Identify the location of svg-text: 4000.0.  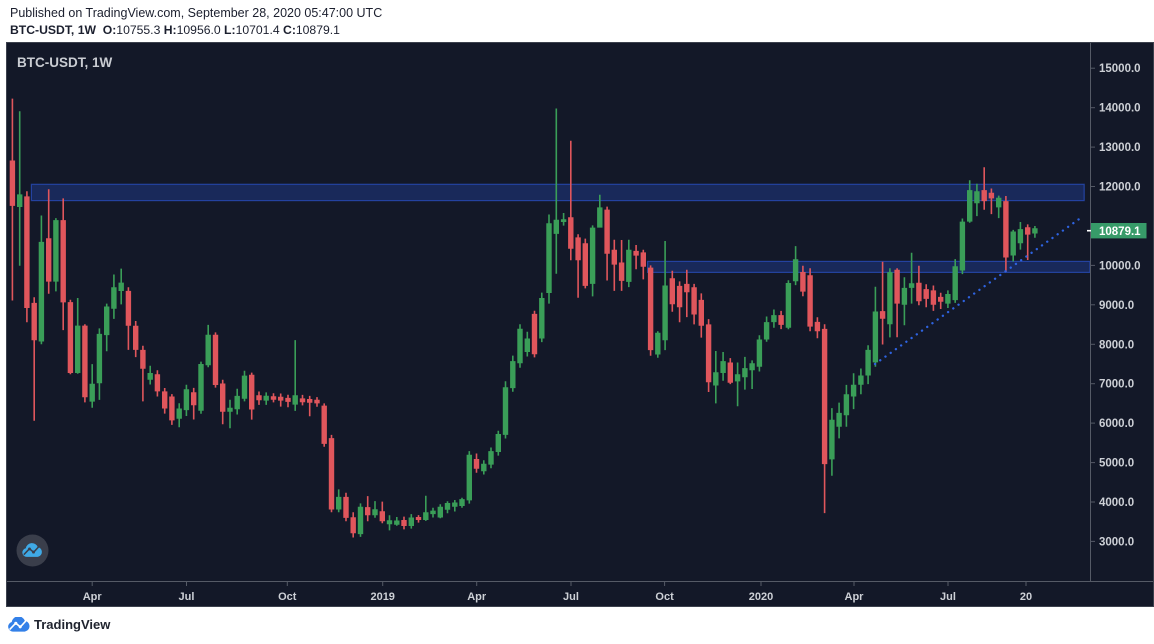
(1116, 503).